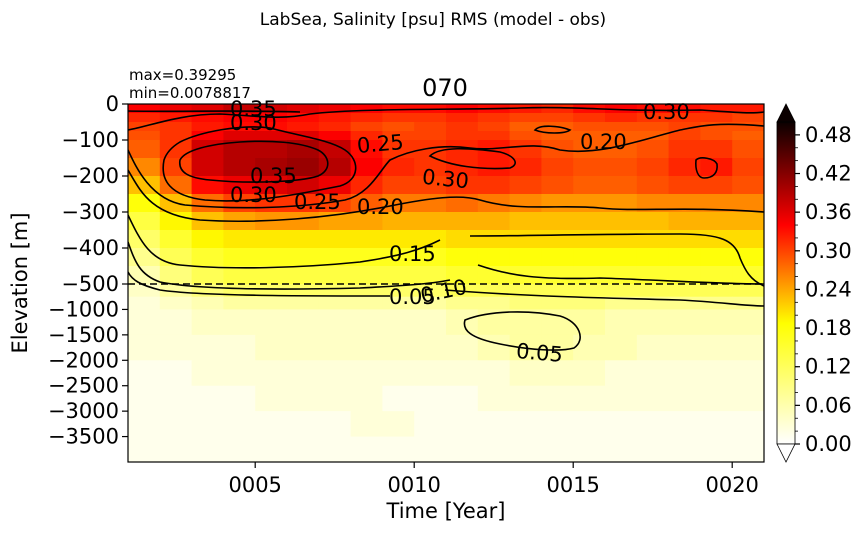 This screenshot has width=867, height=533. What do you see at coordinates (90, 248) in the screenshot?
I see `y-tick-label: −400` at bounding box center [90, 248].